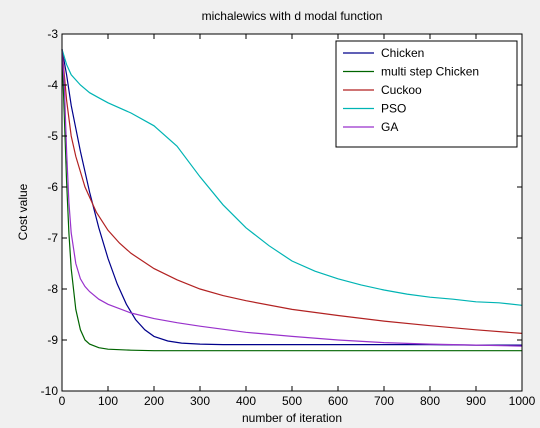  What do you see at coordinates (23, 211) in the screenshot?
I see `y-axis-label: Cost value` at bounding box center [23, 211].